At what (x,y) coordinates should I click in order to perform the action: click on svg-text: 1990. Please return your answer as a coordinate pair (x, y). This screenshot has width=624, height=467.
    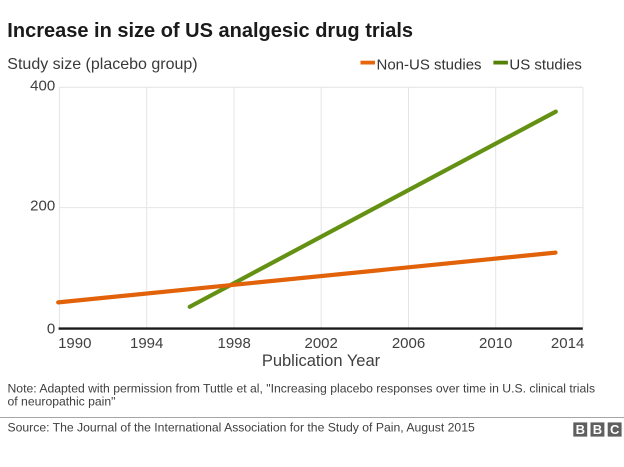
    Looking at the image, I should click on (74, 343).